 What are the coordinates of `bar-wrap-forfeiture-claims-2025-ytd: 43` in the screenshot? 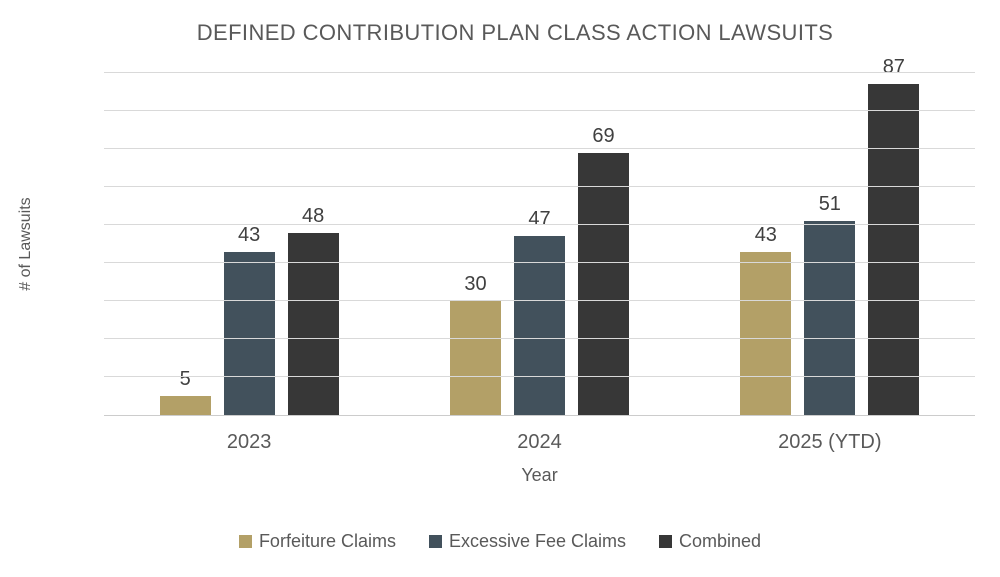 It's located at (766, 319).